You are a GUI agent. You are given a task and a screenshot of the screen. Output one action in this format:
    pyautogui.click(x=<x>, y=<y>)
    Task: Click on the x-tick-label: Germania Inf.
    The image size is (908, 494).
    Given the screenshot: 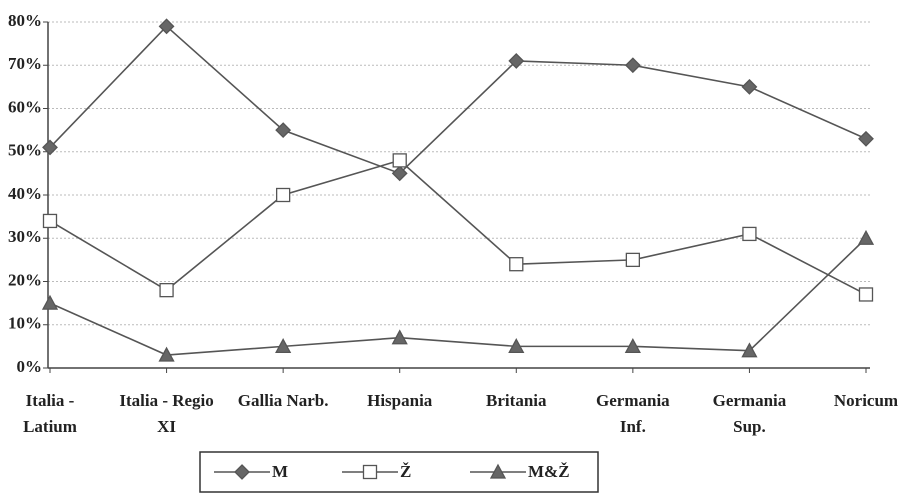 What is the action you would take?
    pyautogui.click(x=633, y=413)
    